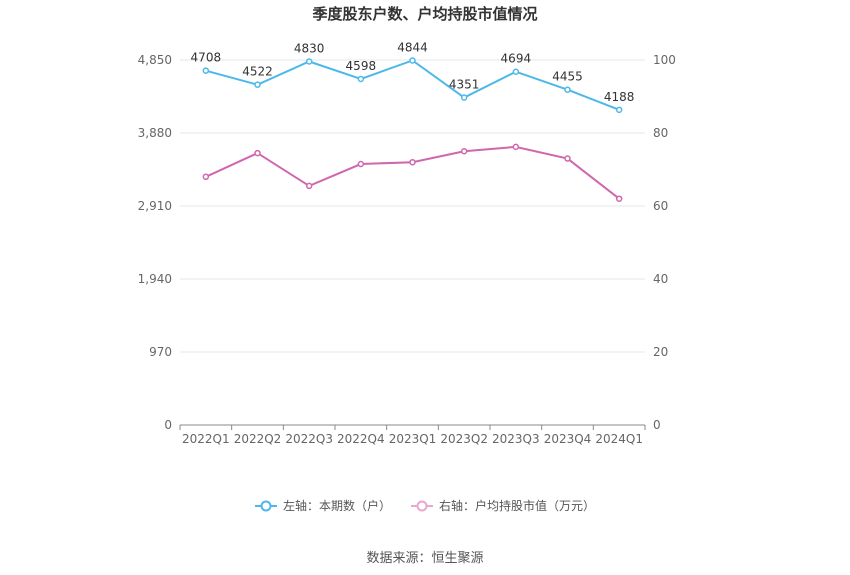 This screenshot has height=575, width=850. I want to click on series-line-market-value, so click(412, 172).